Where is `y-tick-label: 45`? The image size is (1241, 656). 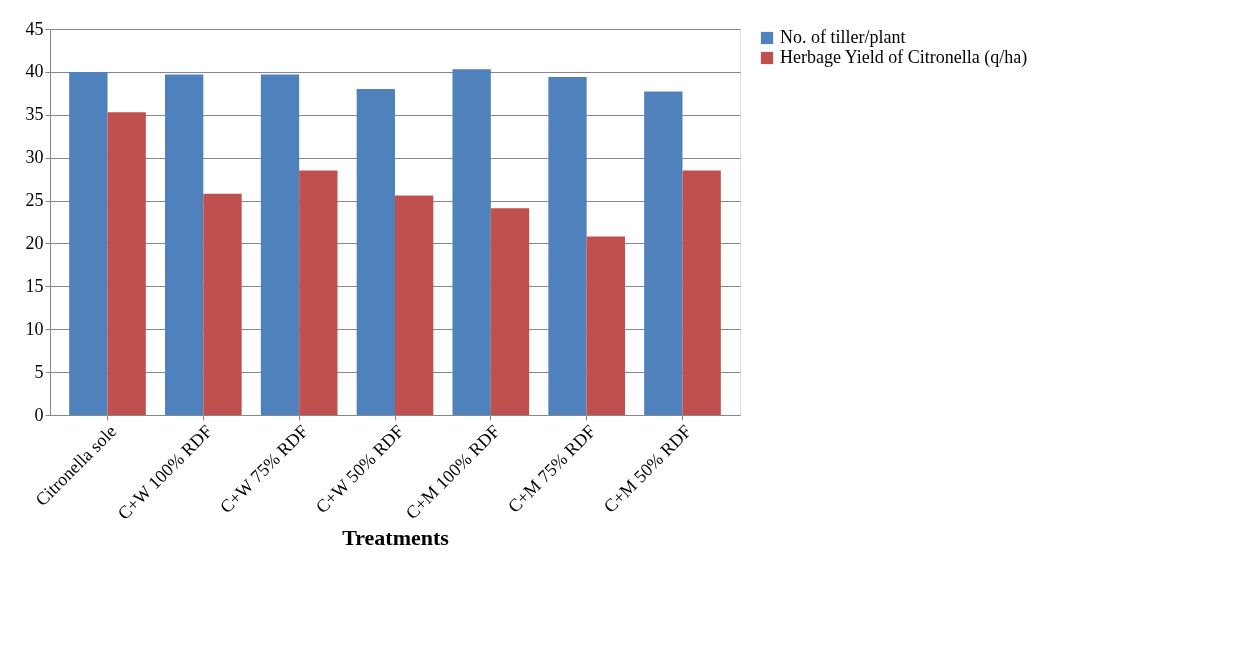
y-tick-label: 45 is located at coordinates (34, 28).